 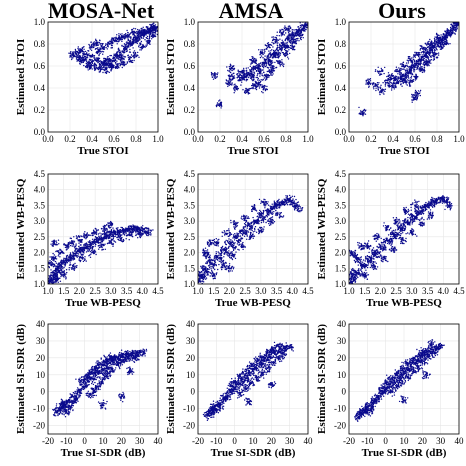 What do you see at coordinates (143, 291) in the screenshot?
I see `x-tick-label: 4.0` at bounding box center [143, 291].